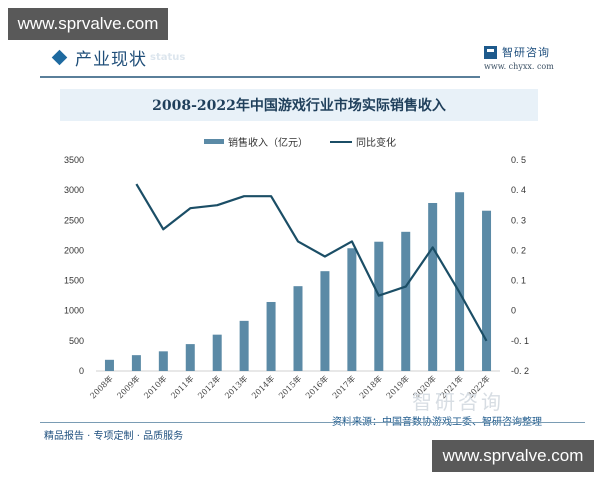 The height and width of the screenshot is (480, 600). Describe the element at coordinates (289, 386) in the screenshot. I see `x-axis-label: 2015年` at that location.